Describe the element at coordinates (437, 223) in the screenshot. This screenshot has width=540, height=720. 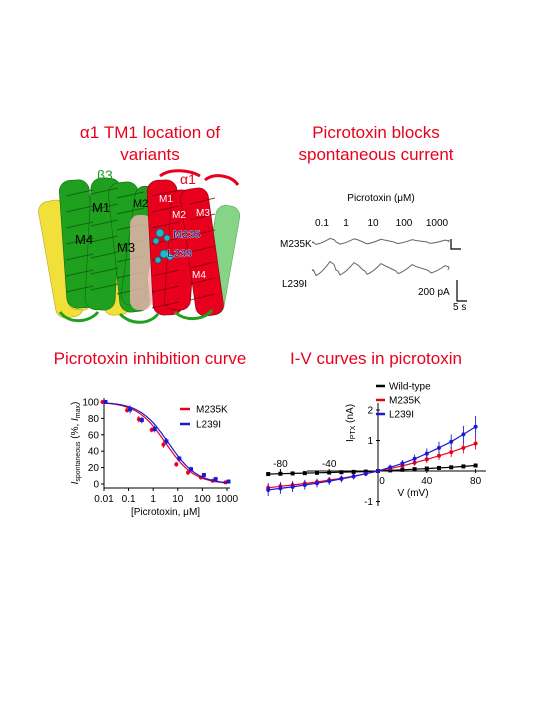
I see `concentration-label: 1000` at that location.